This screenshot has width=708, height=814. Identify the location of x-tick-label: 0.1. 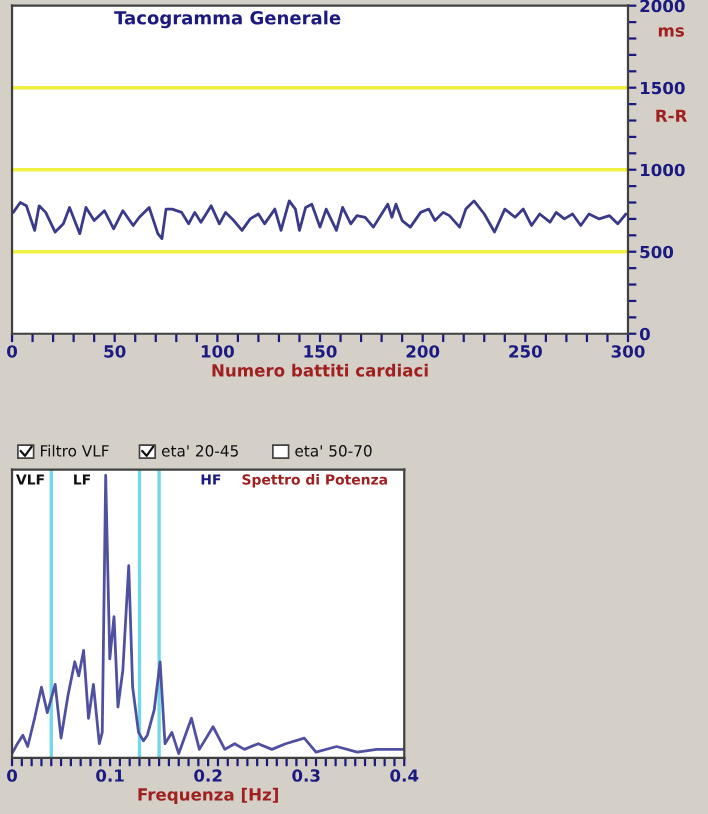
(110, 775).